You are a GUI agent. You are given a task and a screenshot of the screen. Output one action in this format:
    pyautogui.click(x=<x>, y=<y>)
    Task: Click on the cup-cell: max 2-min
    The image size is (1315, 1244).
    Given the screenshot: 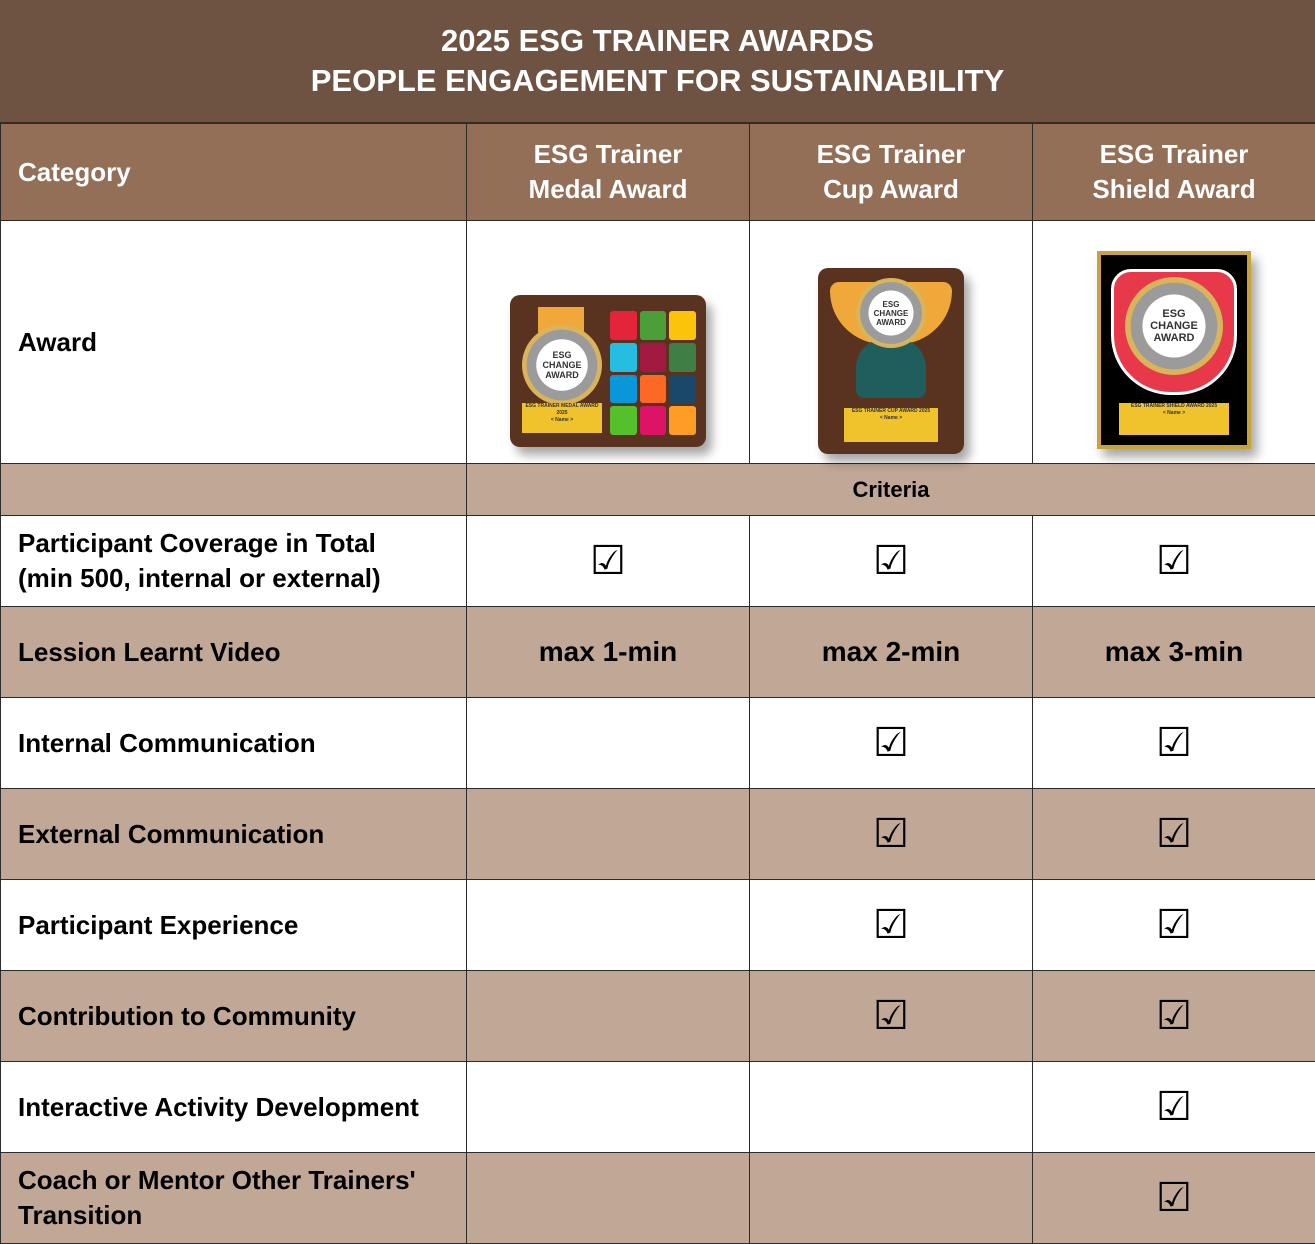 What is the action you would take?
    pyautogui.click(x=891, y=652)
    